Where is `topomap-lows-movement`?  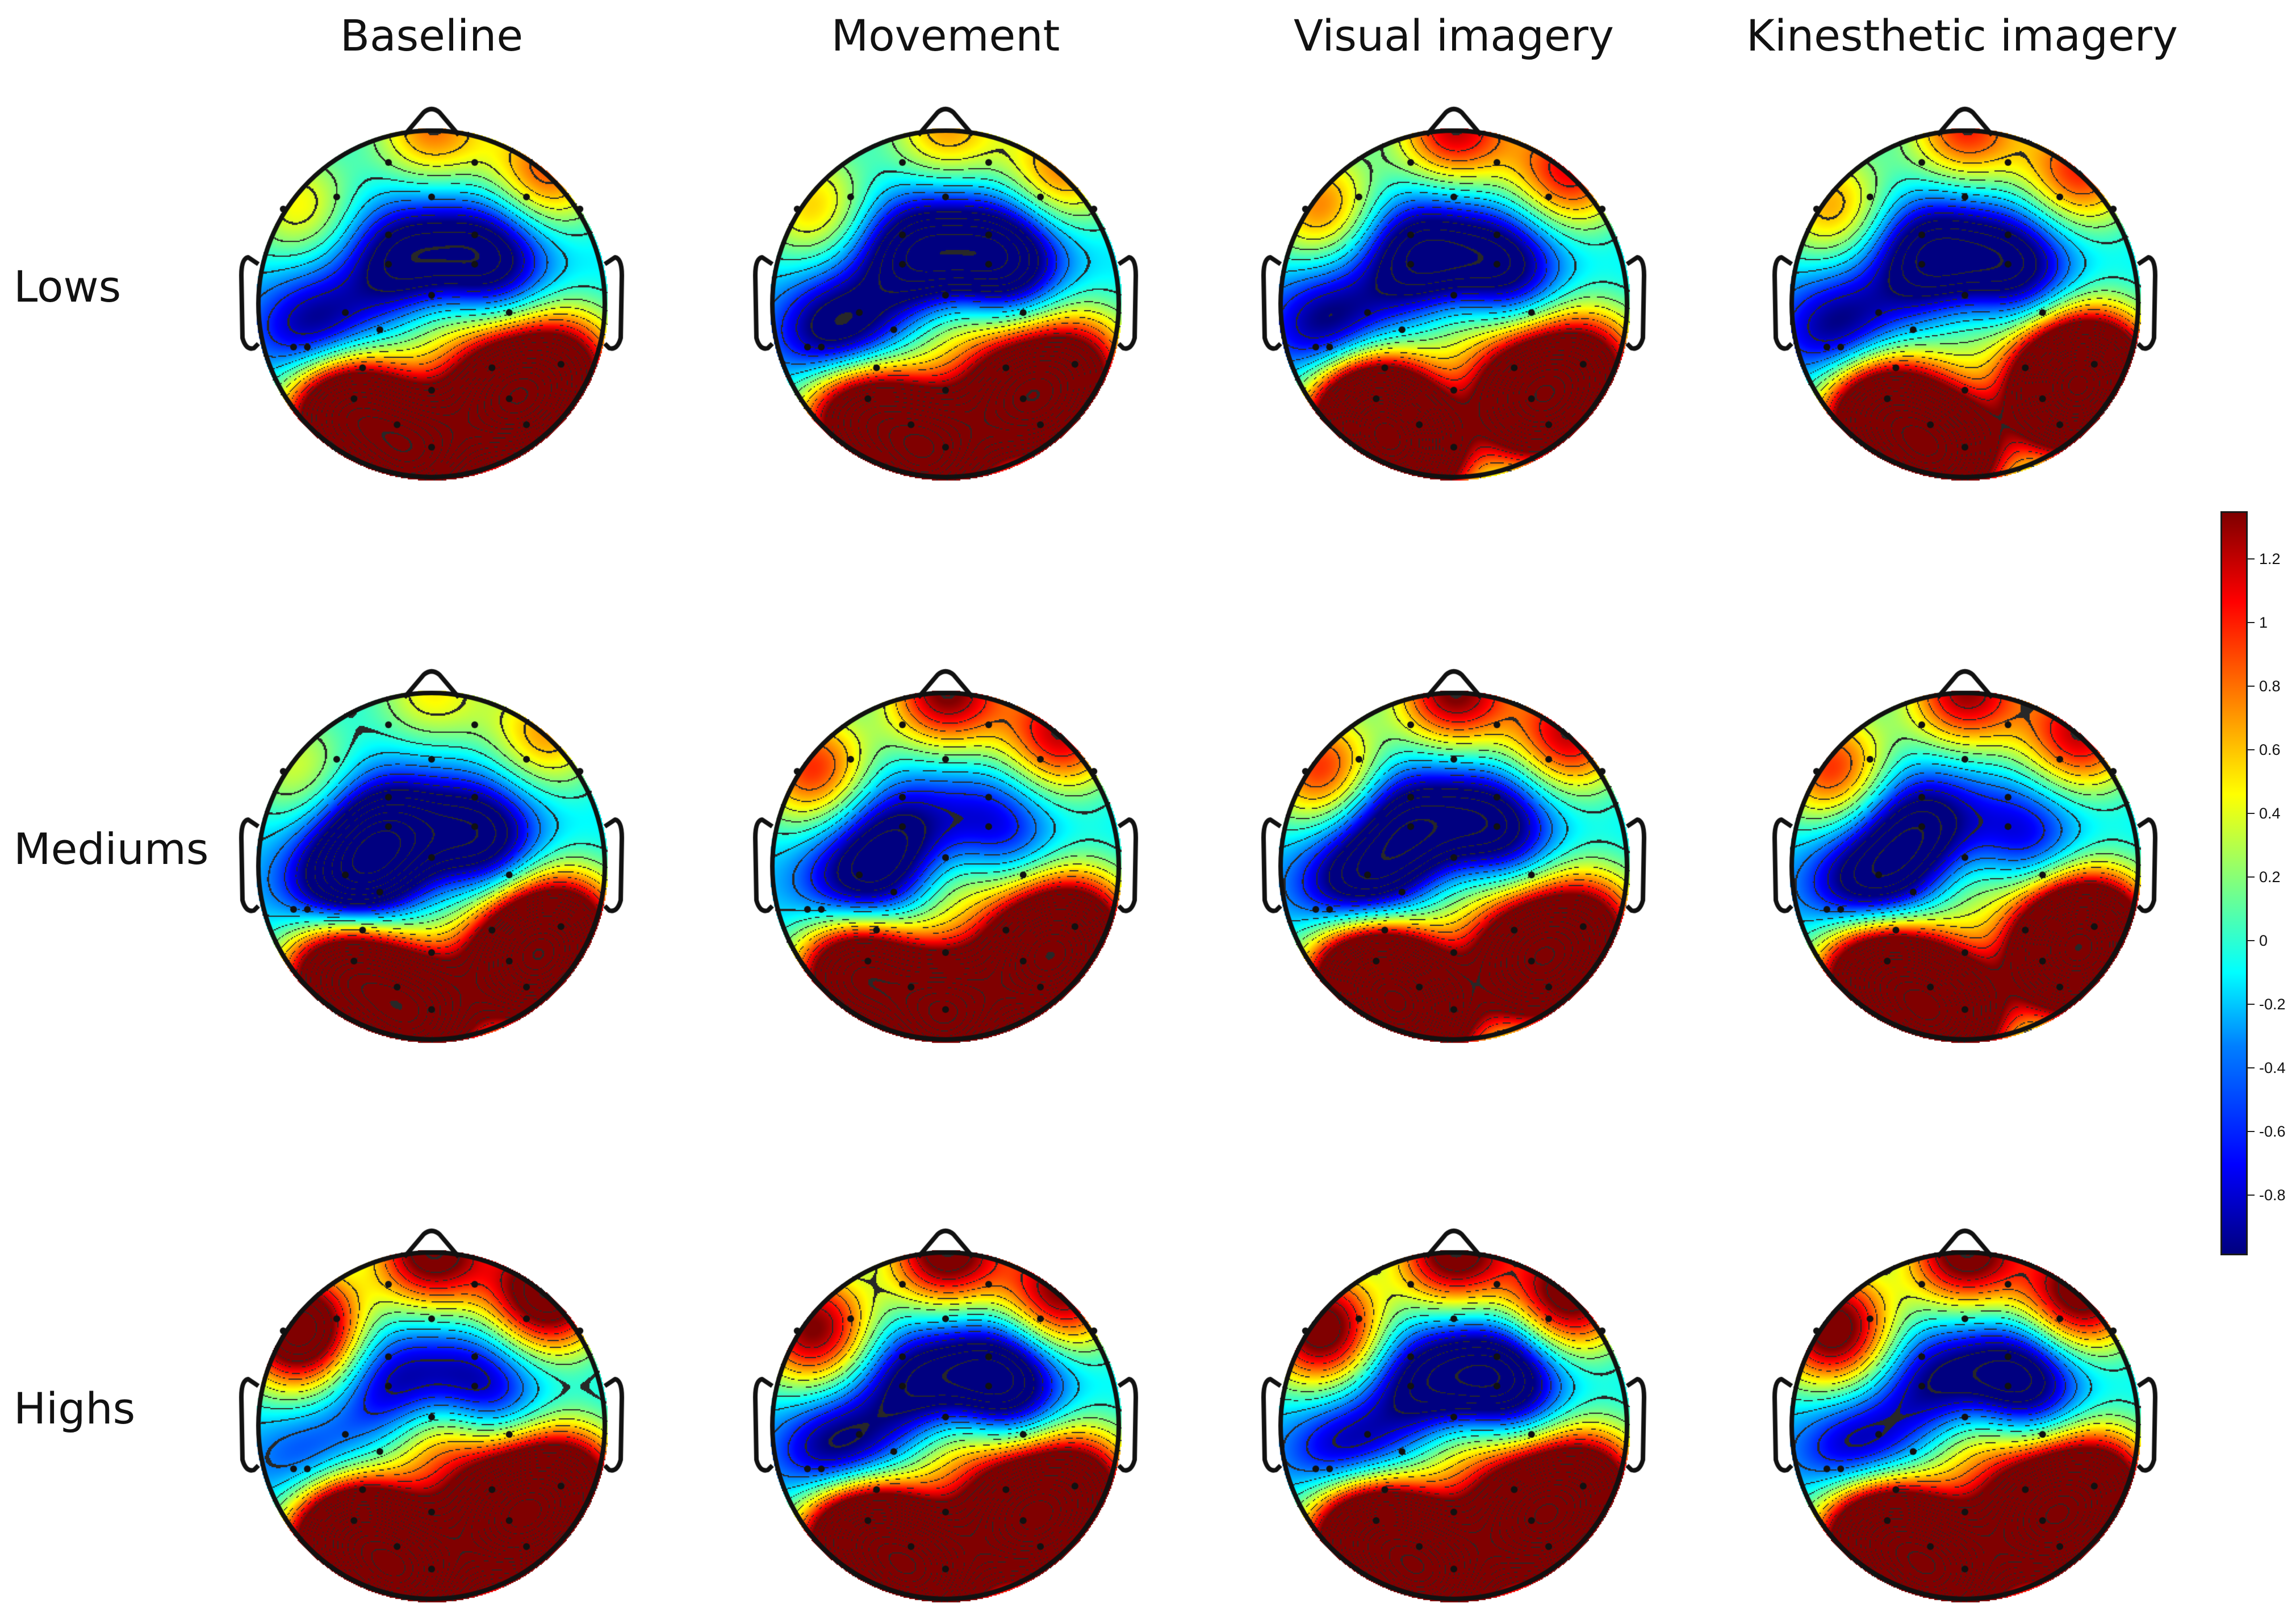 topomap-lows-movement is located at coordinates (946, 289).